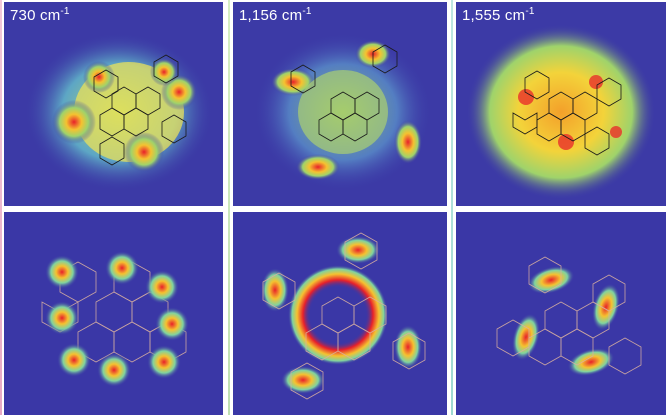  Describe the element at coordinates (40, 15) in the screenshot. I see `panel-label-730: 730 cm-1` at that location.